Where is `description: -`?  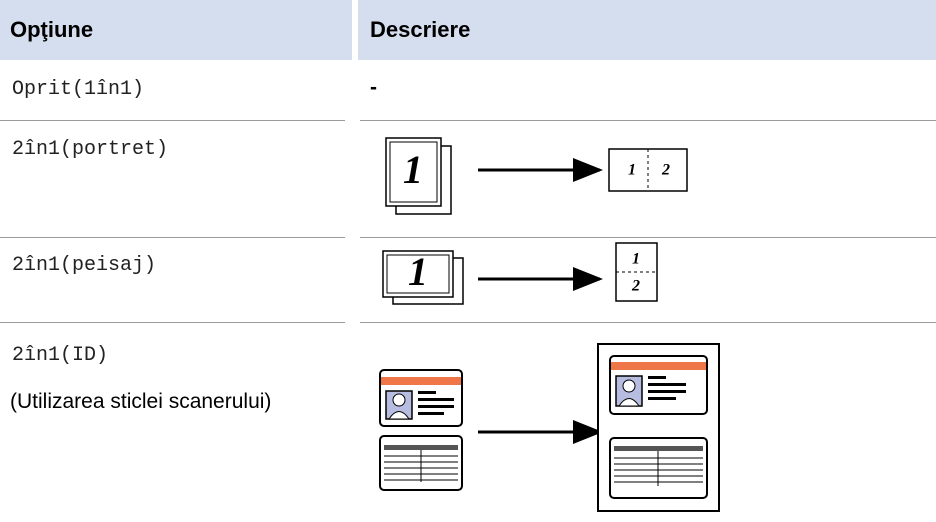
description: - is located at coordinates (373, 87).